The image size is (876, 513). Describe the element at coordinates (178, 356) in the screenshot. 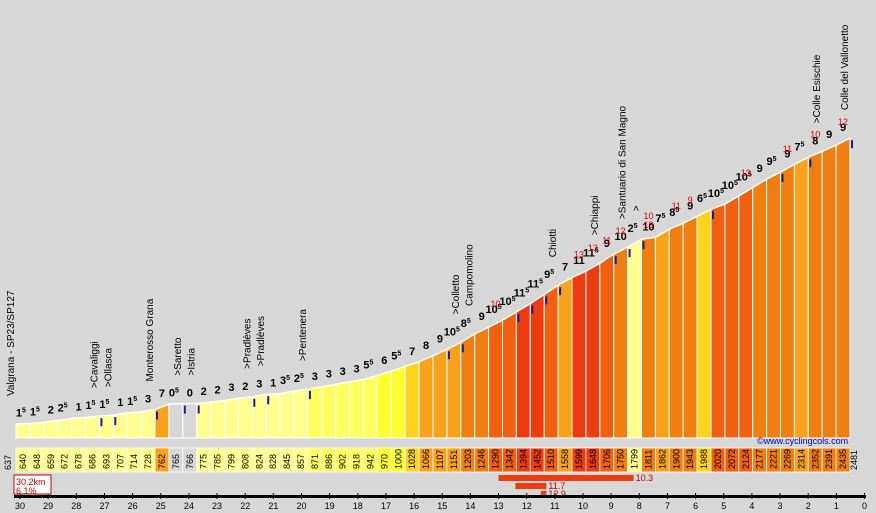

I see `place-label: >Saretto` at that location.